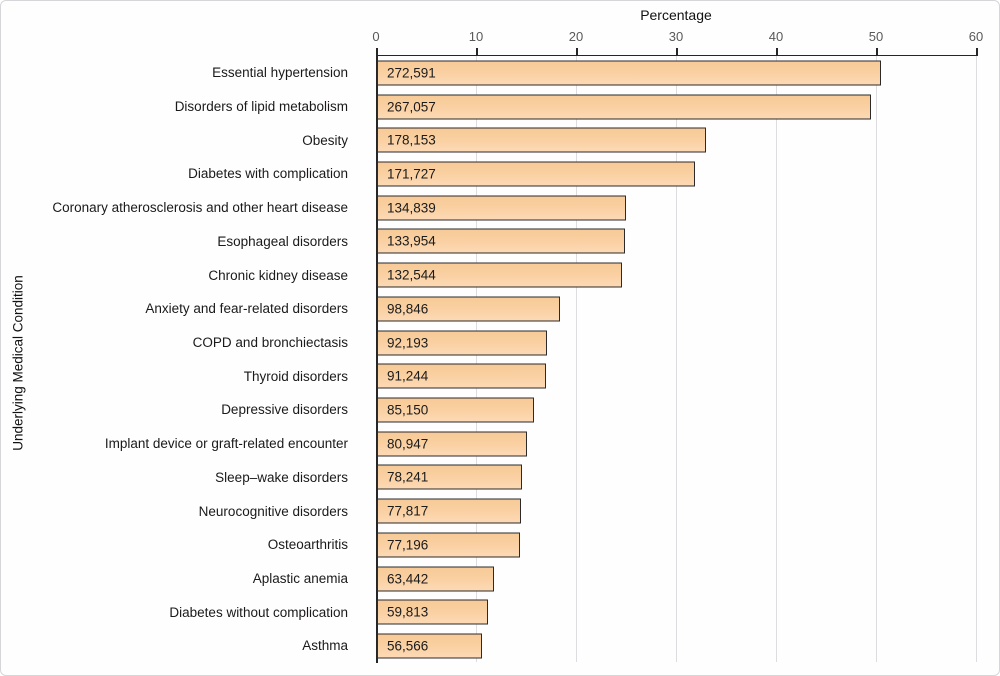 This screenshot has width=1000, height=676. Describe the element at coordinates (281, 477) in the screenshot. I see `category-label: Sleep–wake disorders` at that location.